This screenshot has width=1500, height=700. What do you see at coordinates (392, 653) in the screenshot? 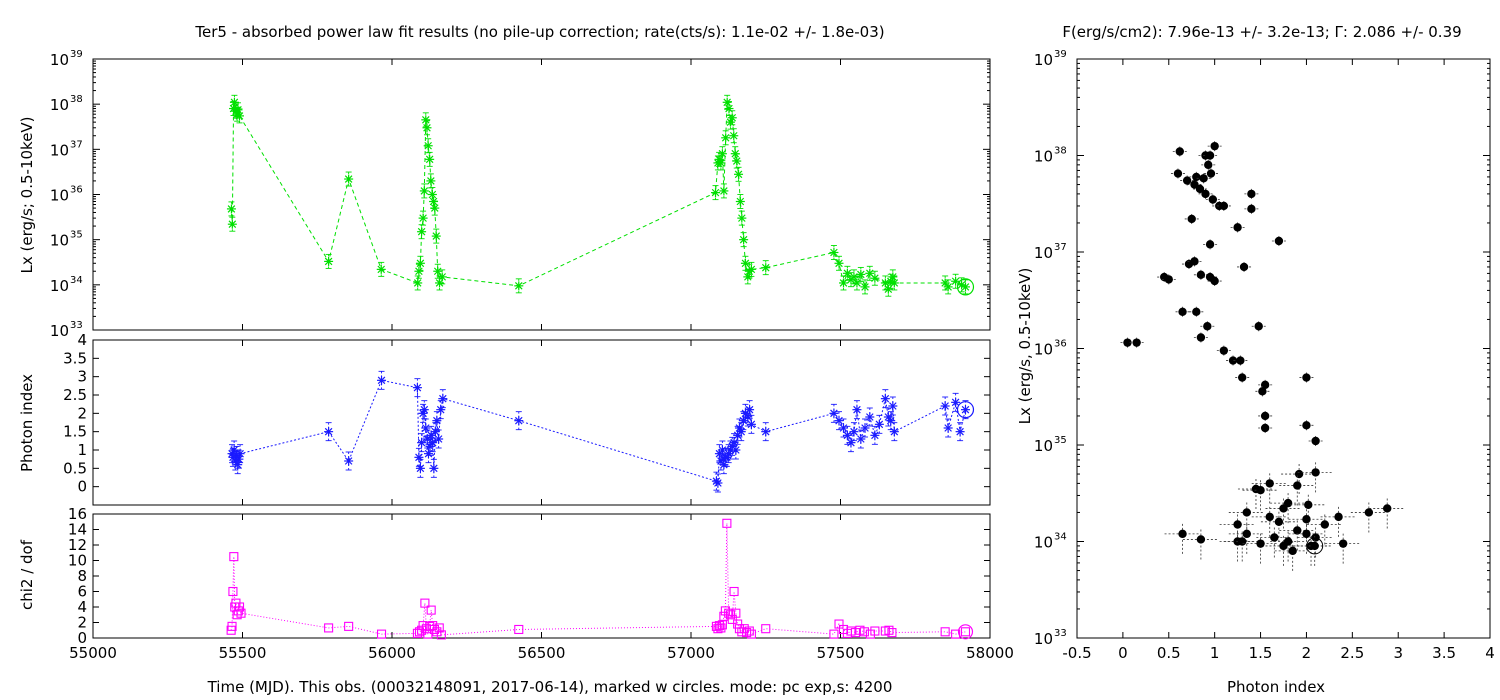
I see `x-tick-label: 56000` at bounding box center [392, 653].